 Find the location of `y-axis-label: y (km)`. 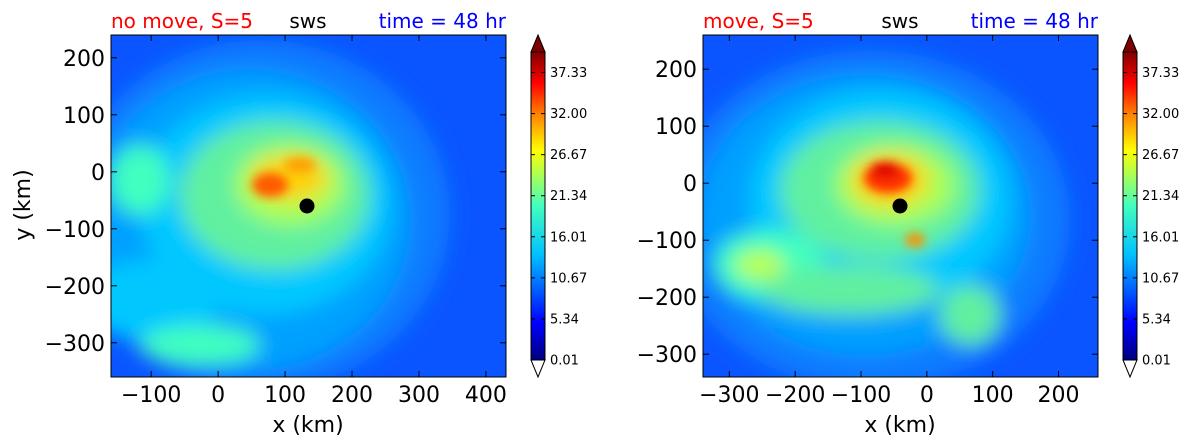

y-axis-label: y (km) is located at coordinates (23, 204).